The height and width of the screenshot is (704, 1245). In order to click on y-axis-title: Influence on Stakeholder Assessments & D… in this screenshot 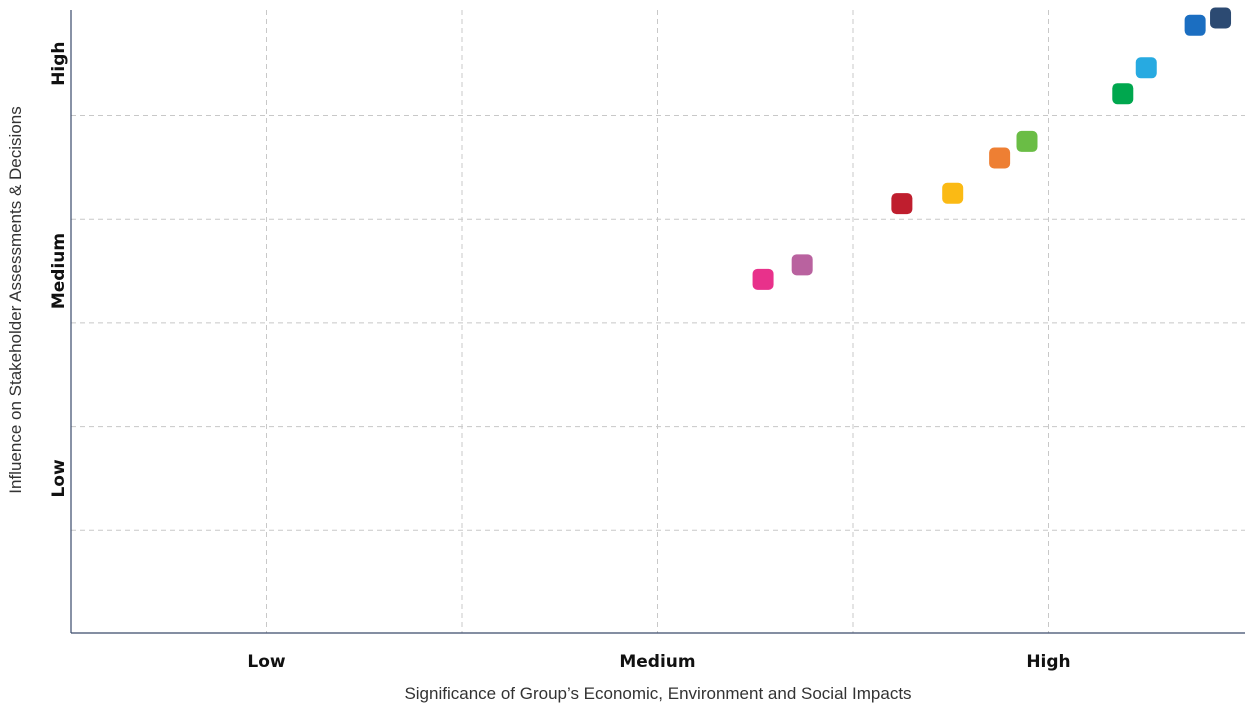, I will do `click(15, 299)`.